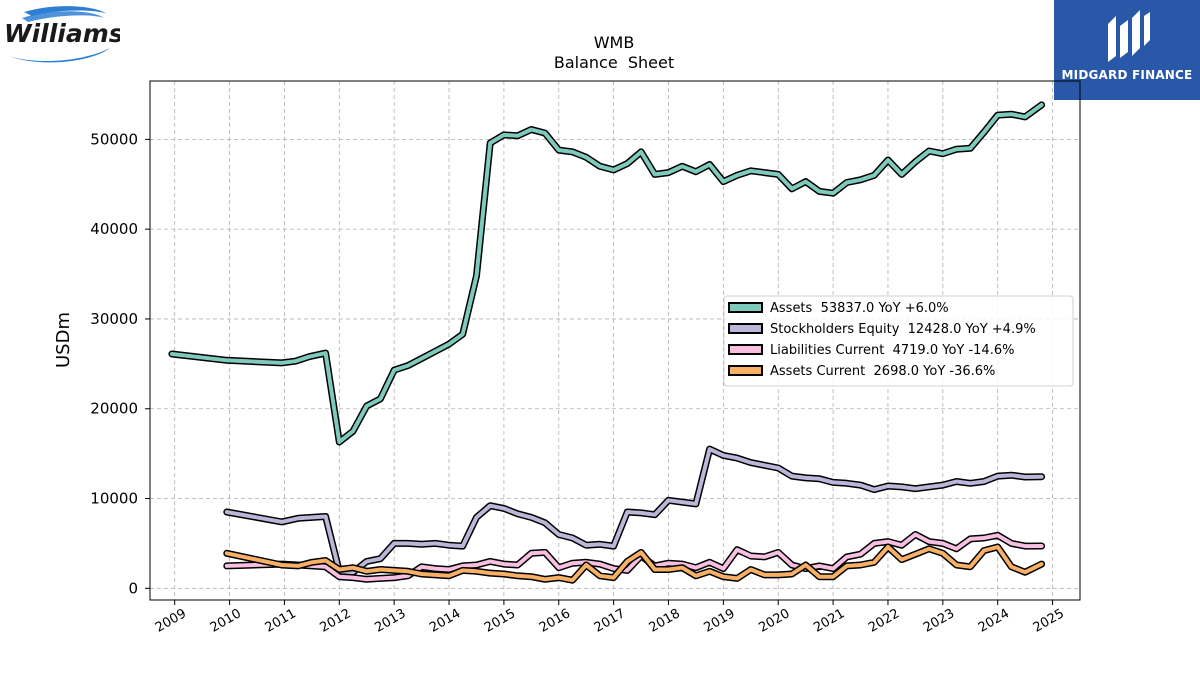  Describe the element at coordinates (63, 340) in the screenshot. I see `y-axis-label: USDm` at that location.